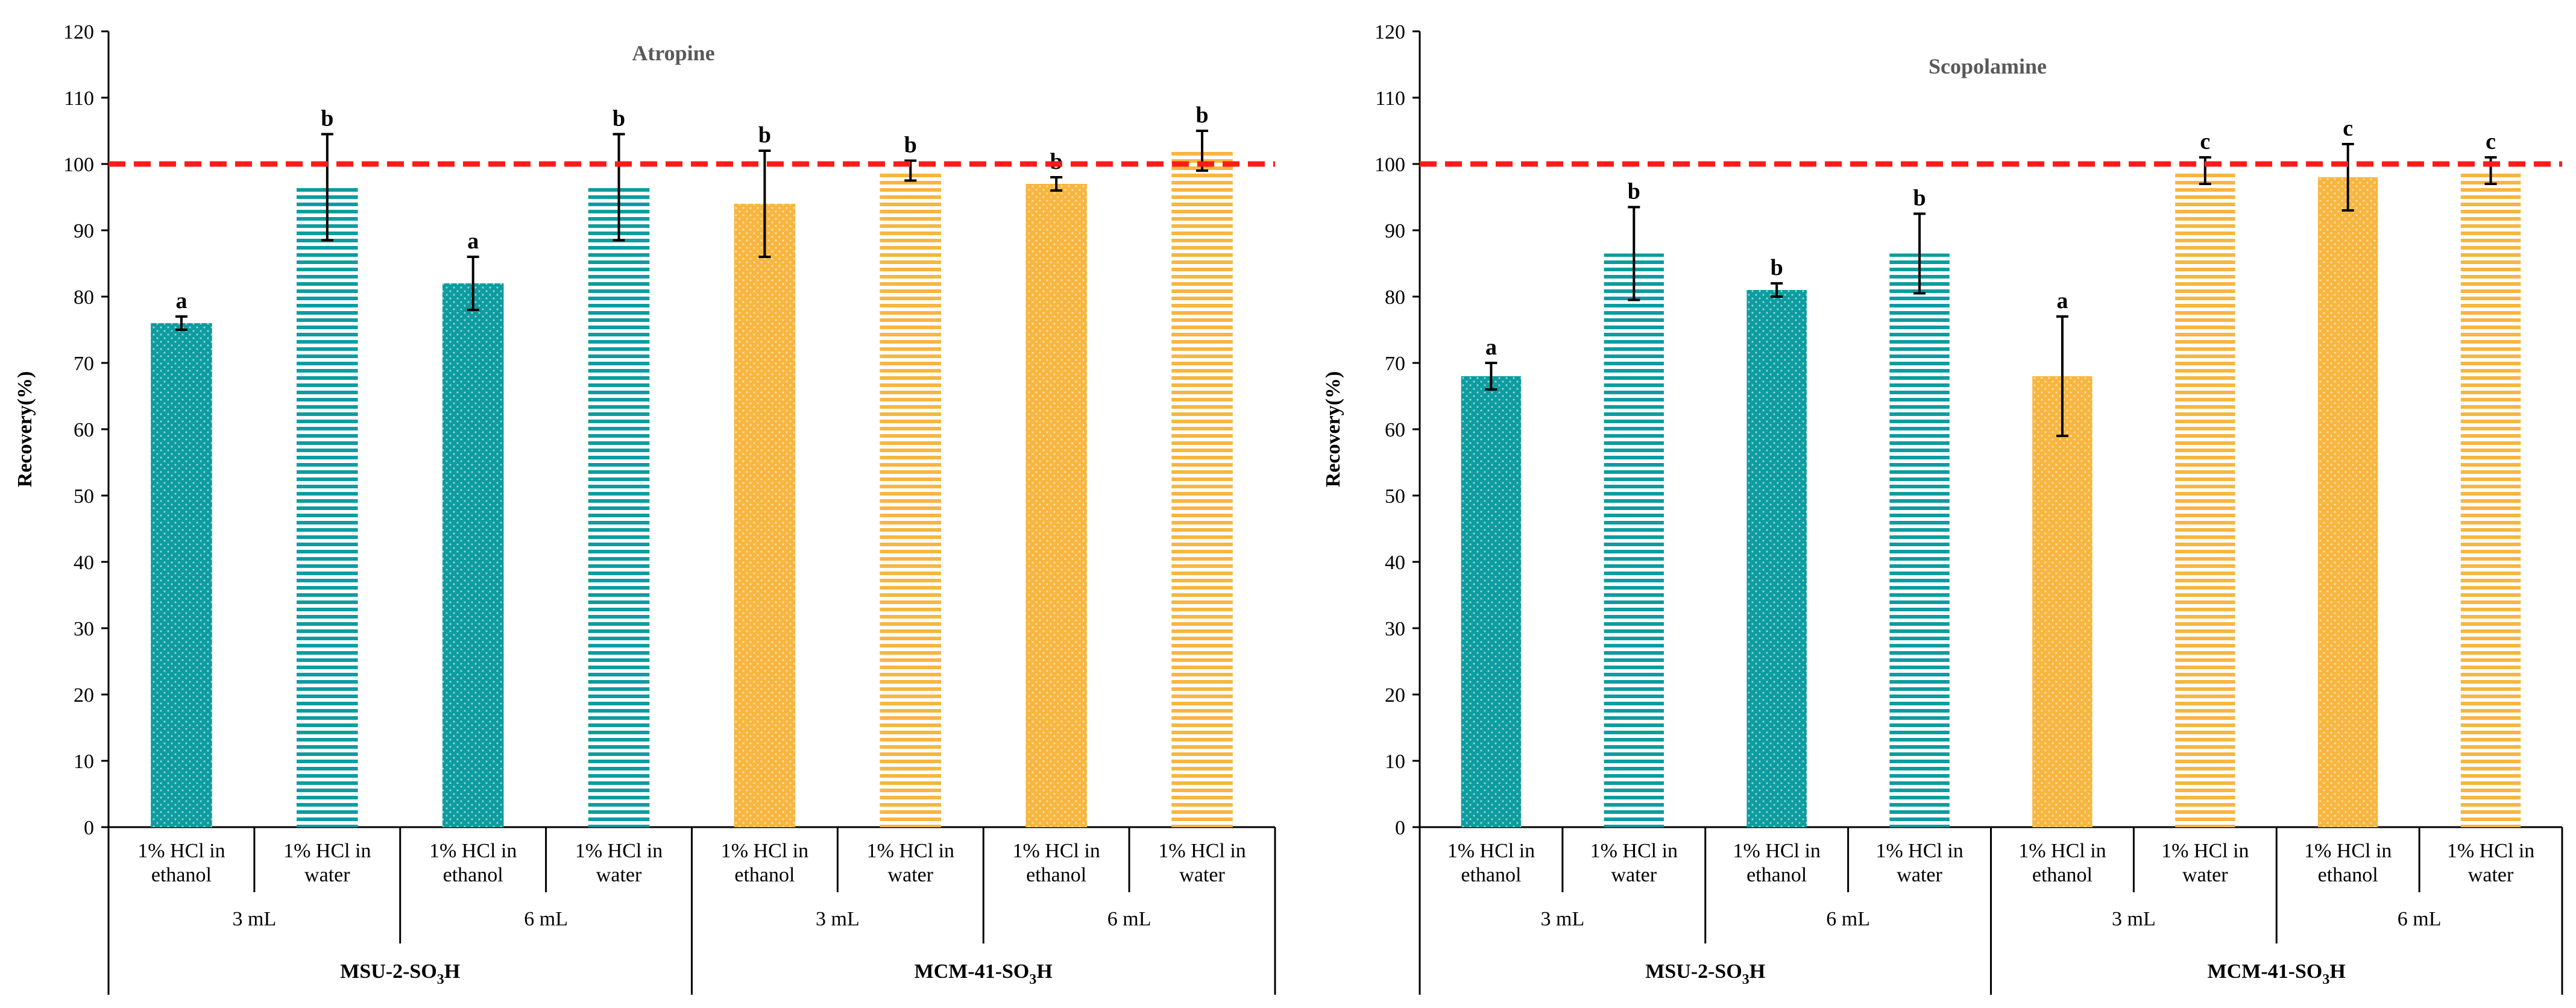 The width and height of the screenshot is (2576, 1008). What do you see at coordinates (84, 497) in the screenshot?
I see `y-tick-label: 50` at bounding box center [84, 497].